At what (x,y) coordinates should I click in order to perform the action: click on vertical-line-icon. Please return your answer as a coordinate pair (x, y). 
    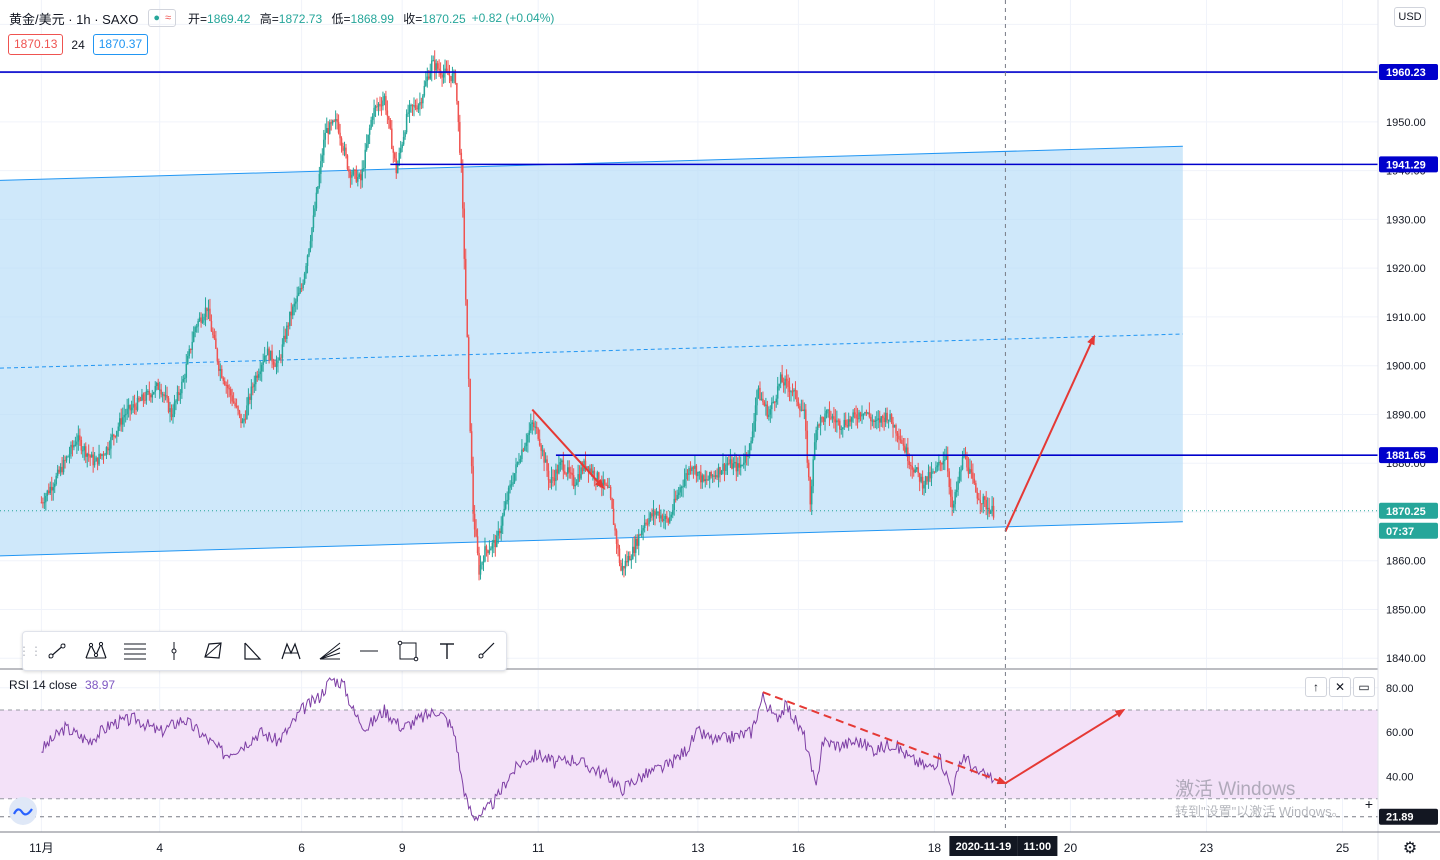
    Looking at the image, I should click on (173, 651).